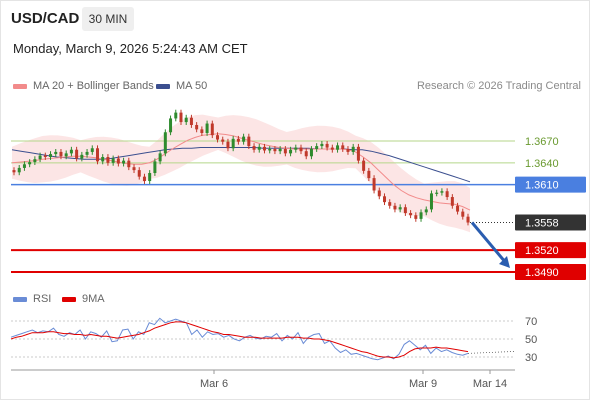 The width and height of the screenshot is (590, 400). I want to click on x-tick-label: Mar 6, so click(214, 384).